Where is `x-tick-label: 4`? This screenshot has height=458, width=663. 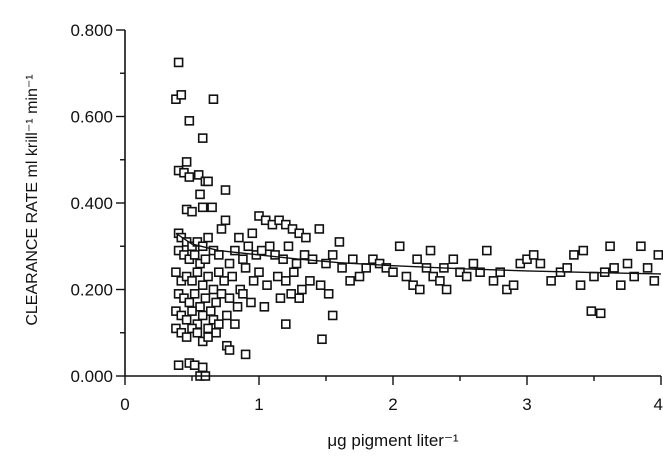 x-tick-label: 4 is located at coordinates (658, 404).